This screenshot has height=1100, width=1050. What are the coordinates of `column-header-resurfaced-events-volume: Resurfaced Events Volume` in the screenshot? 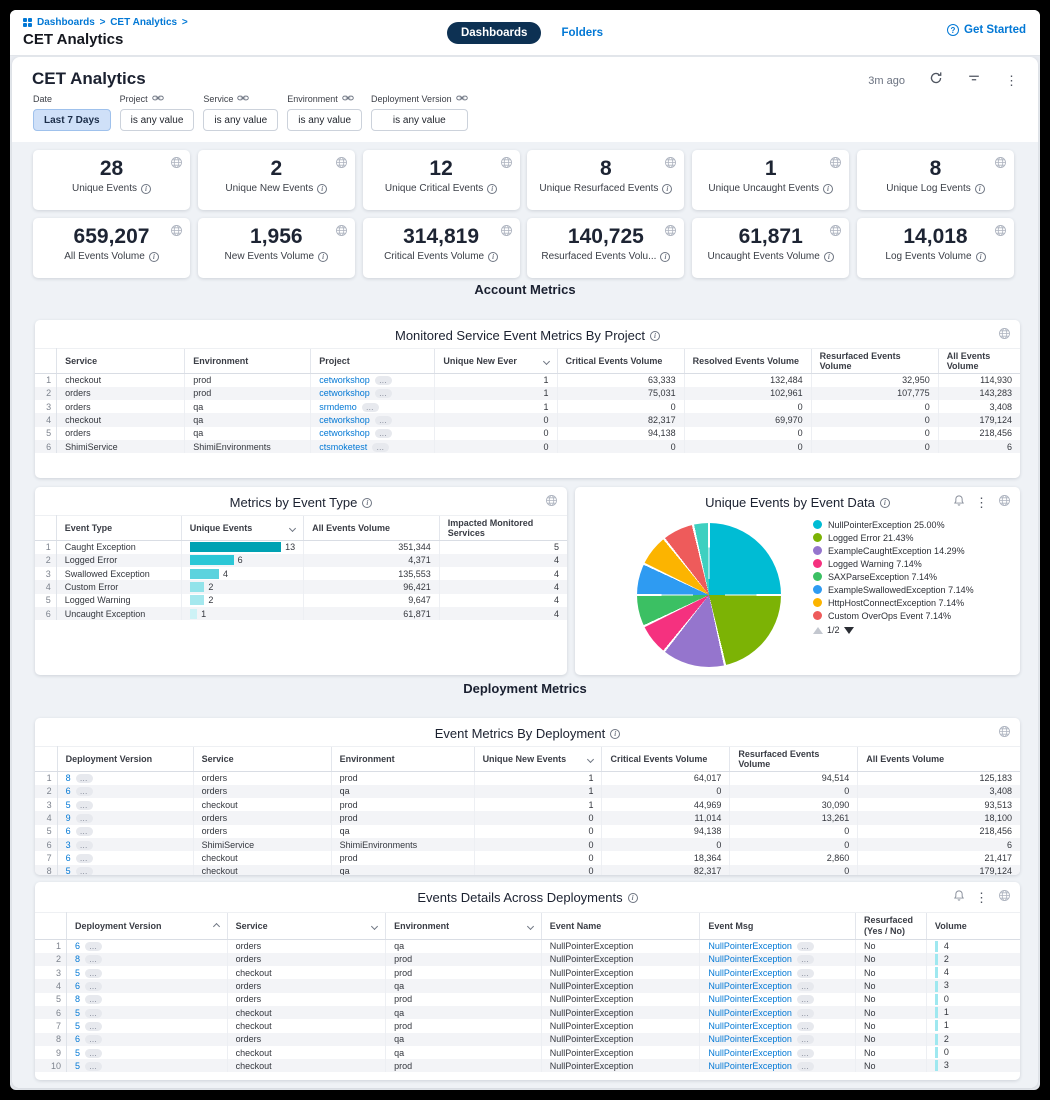 It's located at (874, 361).